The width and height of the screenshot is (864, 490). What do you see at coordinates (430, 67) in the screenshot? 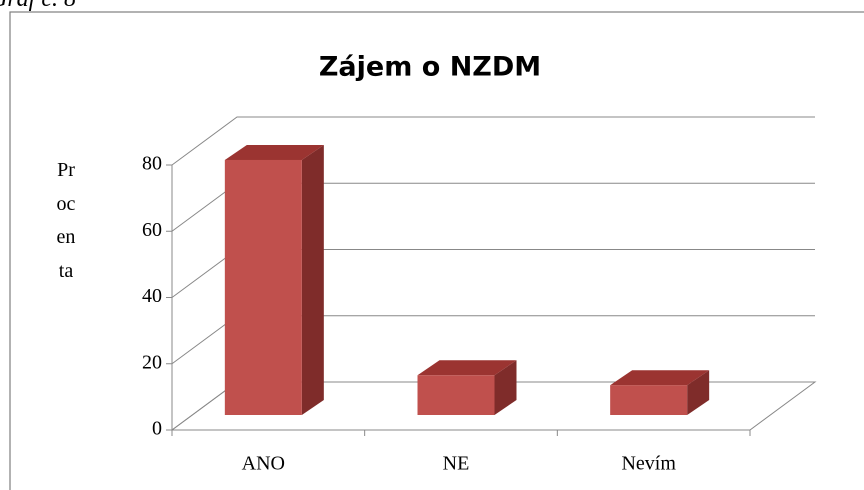
I see `chart-title: Zájem o NZDM` at bounding box center [430, 67].